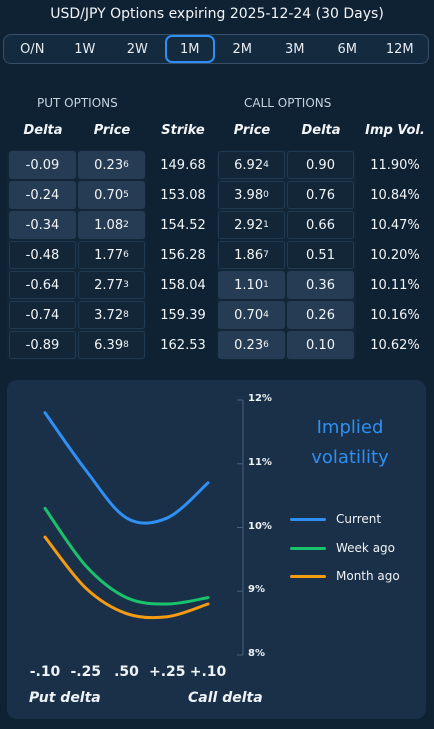 The image size is (434, 729). What do you see at coordinates (216, 49) in the screenshot?
I see `expiry-tabs: O/N 1W 2W 1M 2M 3M 6M 12M` at bounding box center [216, 49].